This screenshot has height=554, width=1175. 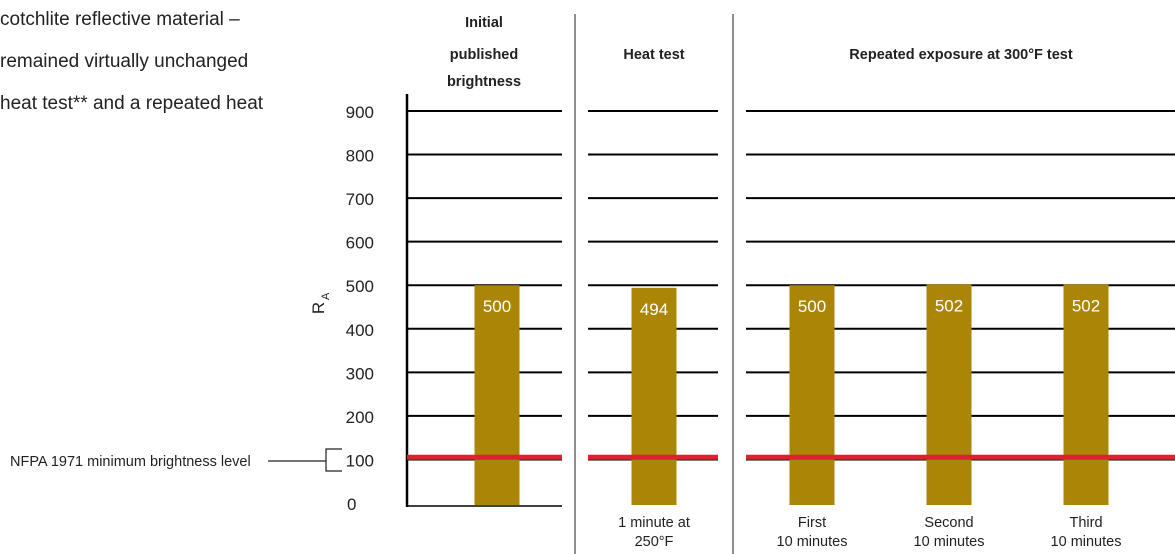 What do you see at coordinates (961, 55) in the screenshot?
I see `panel-title-3-line-1: Repeated exposure at 300°F test` at bounding box center [961, 55].